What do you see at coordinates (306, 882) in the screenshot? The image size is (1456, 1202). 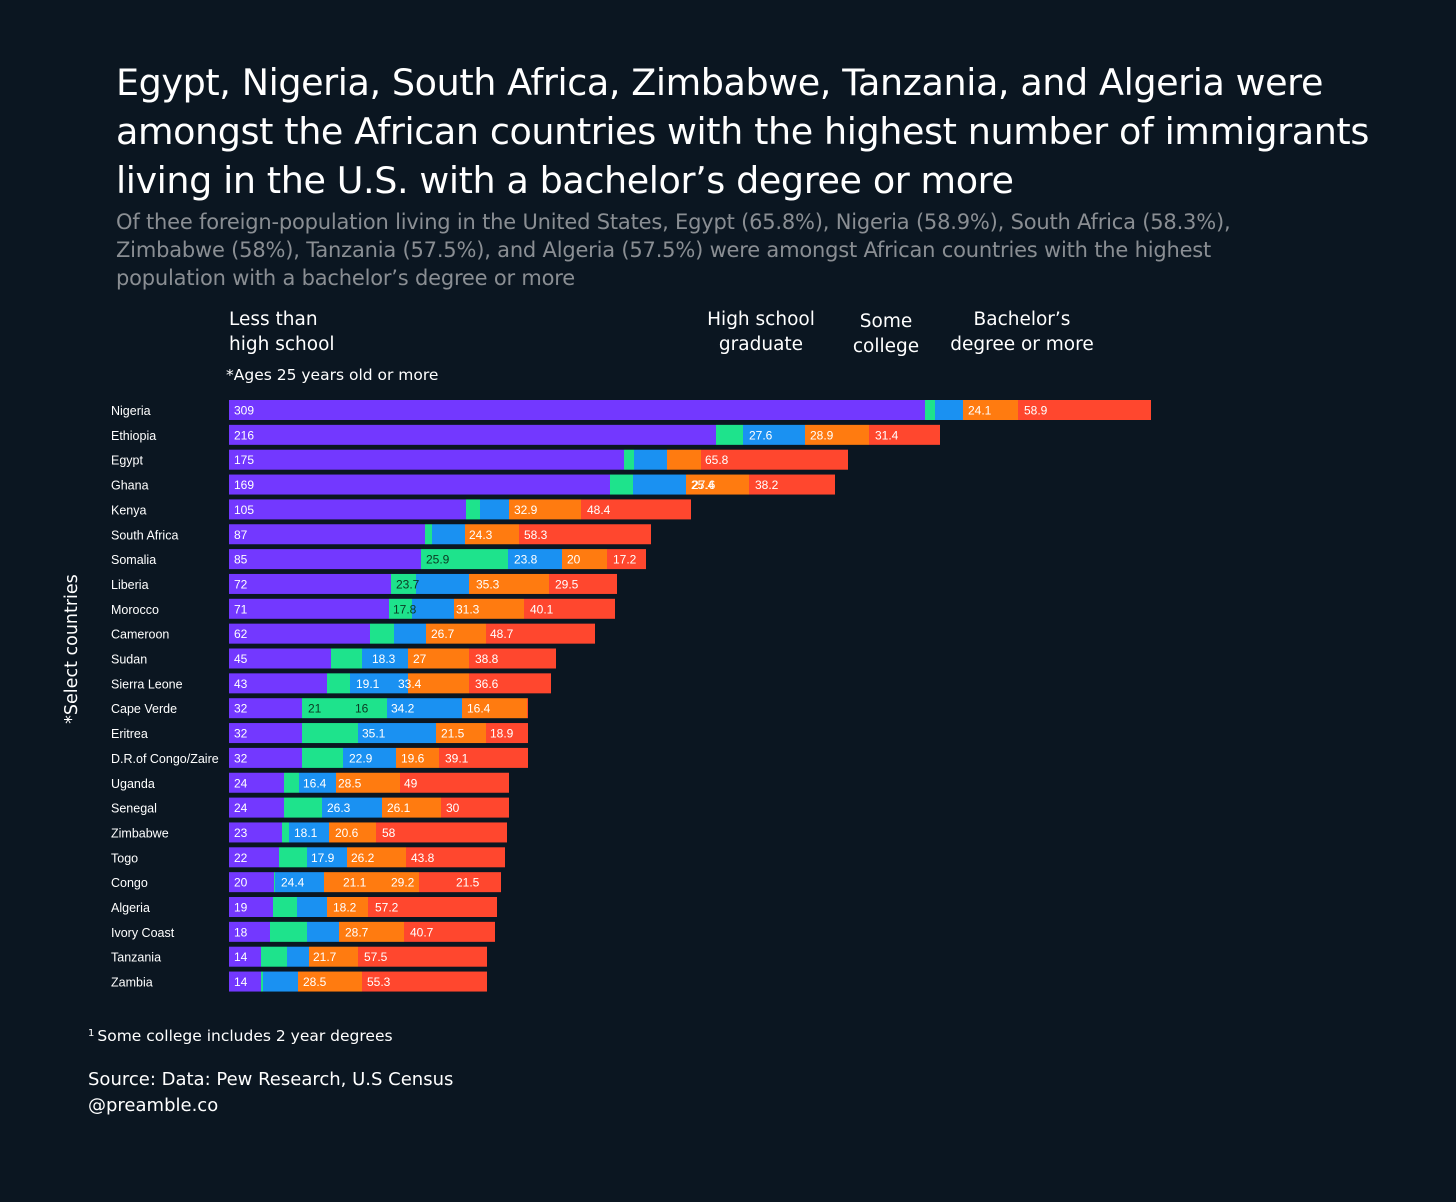 I see `bar-row-congo: Congo 20 24.4 21.1 29.2 21.5` at bounding box center [306, 882].